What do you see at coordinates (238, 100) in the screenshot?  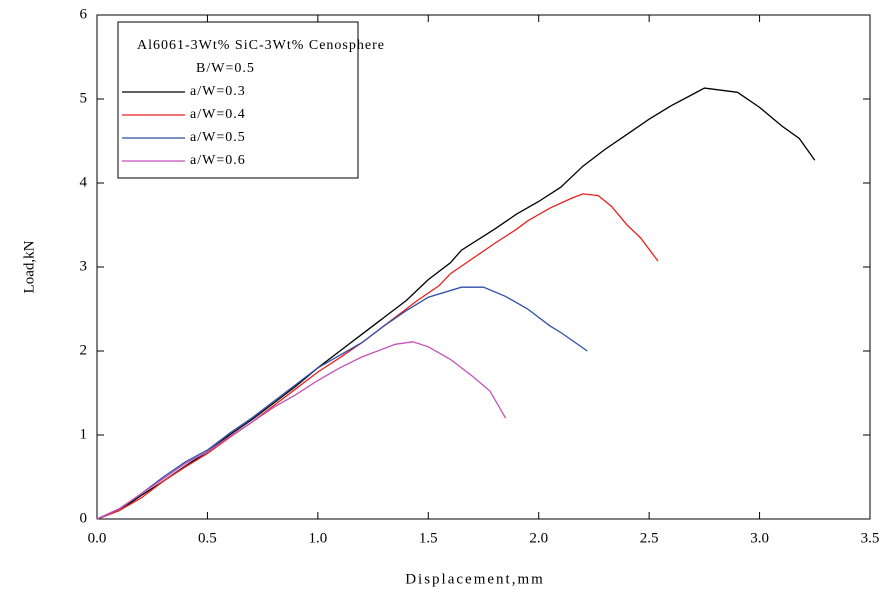 I see `legend-box` at bounding box center [238, 100].